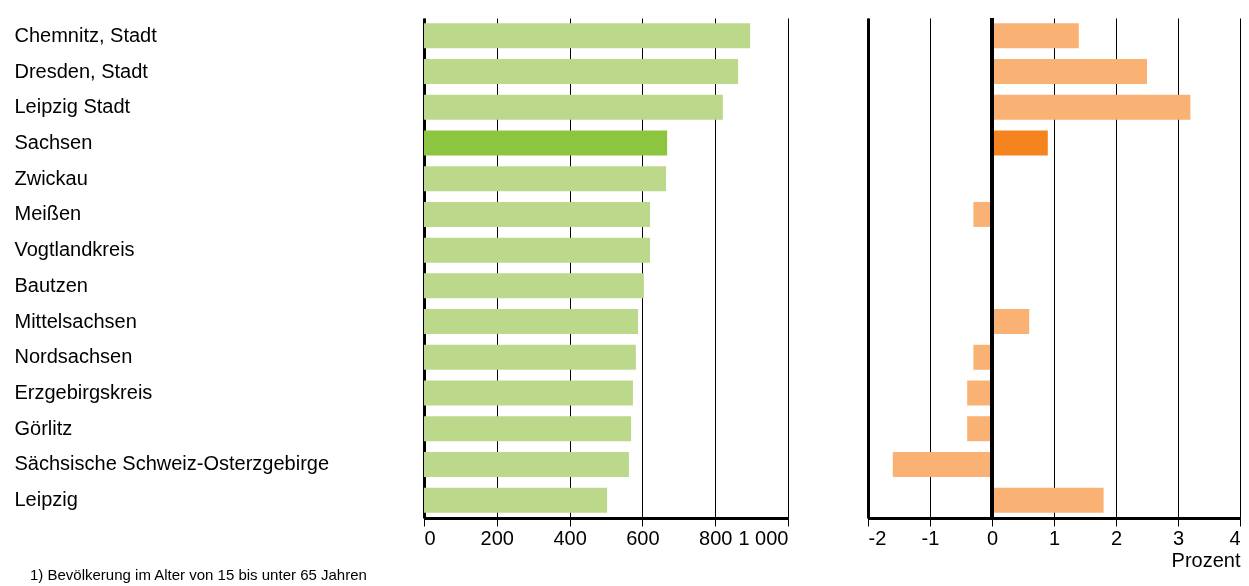  I want to click on x-tick-label: -2, so click(877, 537).